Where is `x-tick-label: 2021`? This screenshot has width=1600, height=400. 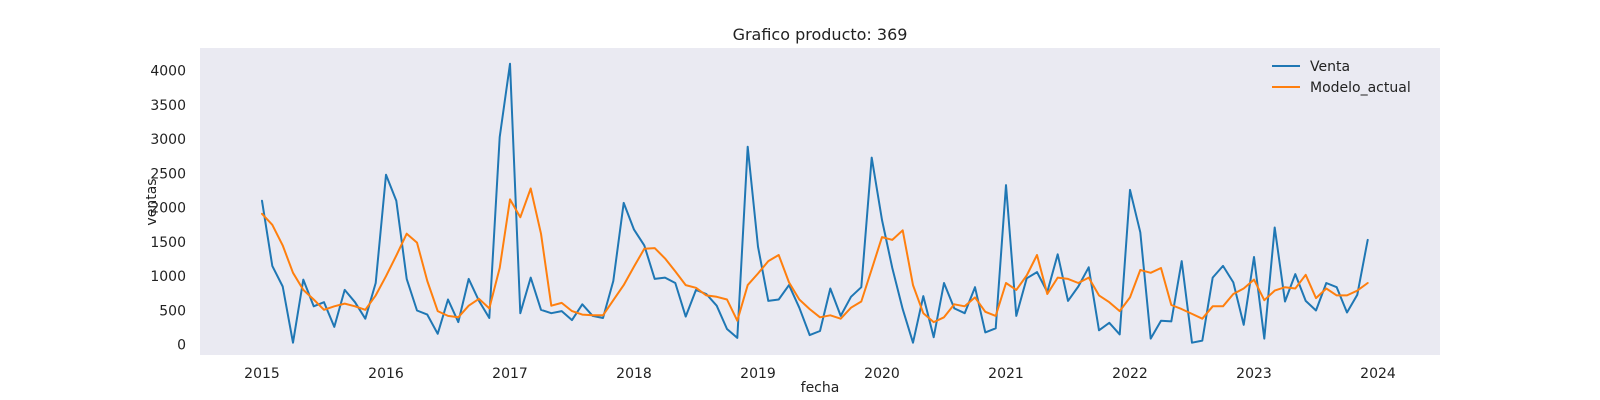
x-tick-label: 2021 is located at coordinates (1006, 374).